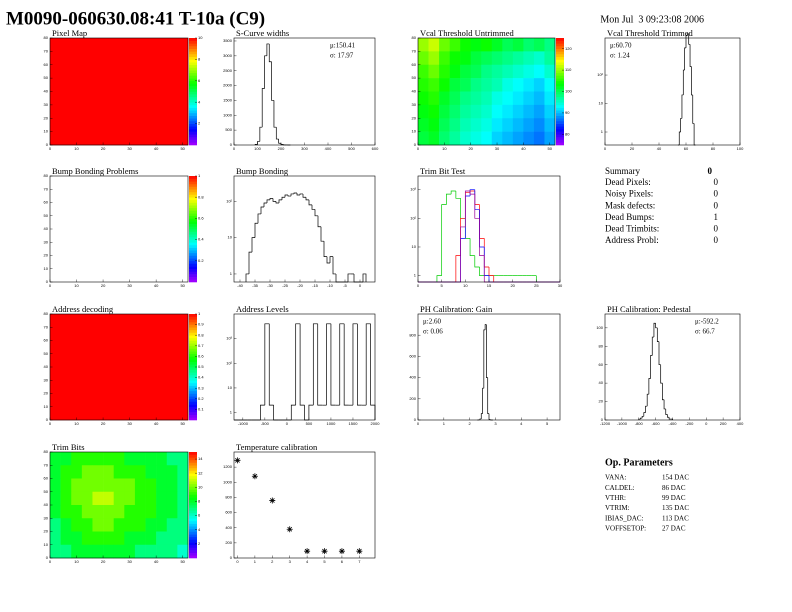 The height and width of the screenshot is (612, 792). What do you see at coordinates (599, 327) in the screenshot?
I see `y-tick-label: 100` at bounding box center [599, 327].